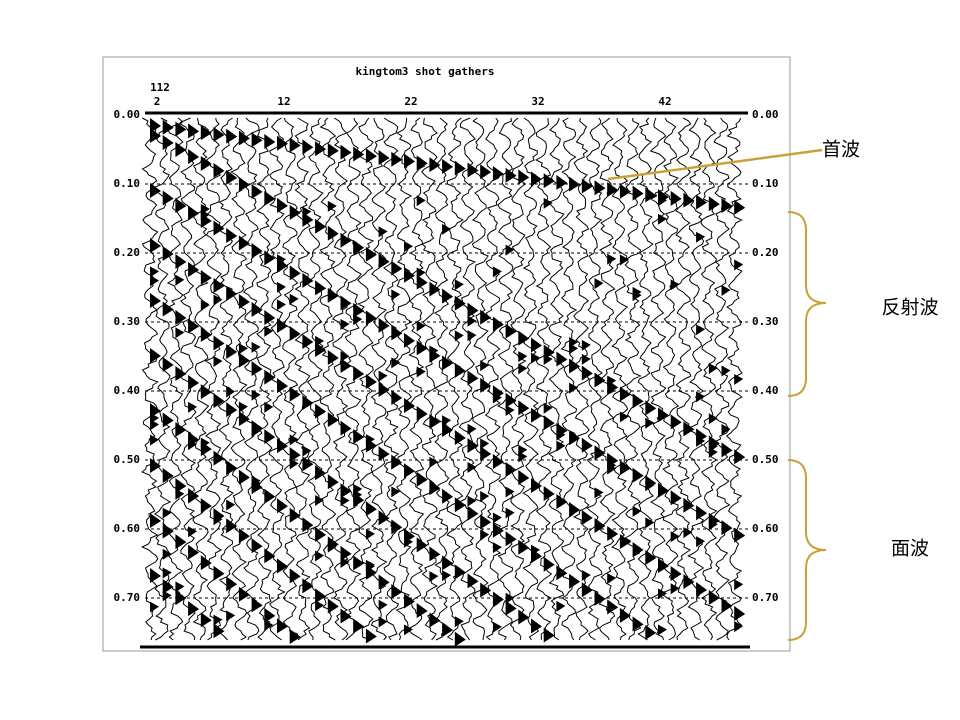  I want to click on time-label: 0.20, so click(127, 252).